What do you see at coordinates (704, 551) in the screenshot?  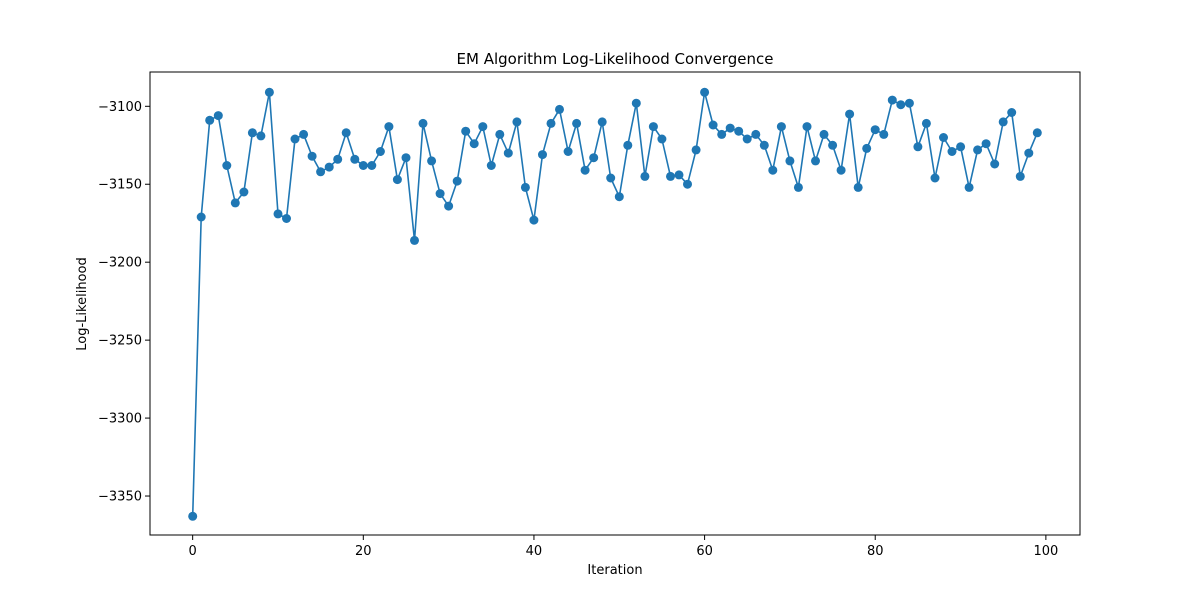 I see `x-tick-label: 60` at bounding box center [704, 551].